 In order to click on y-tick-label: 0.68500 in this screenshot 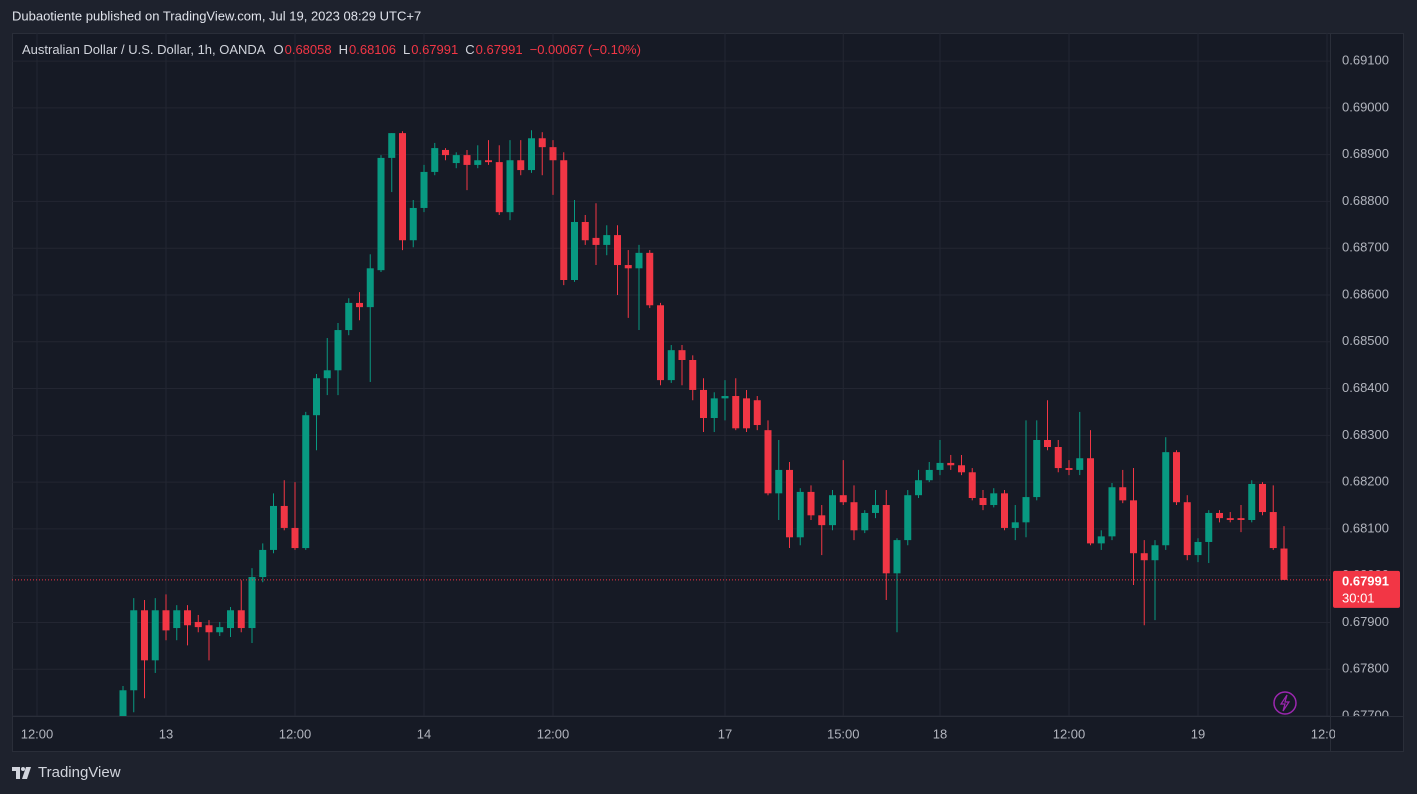, I will do `click(1365, 340)`.